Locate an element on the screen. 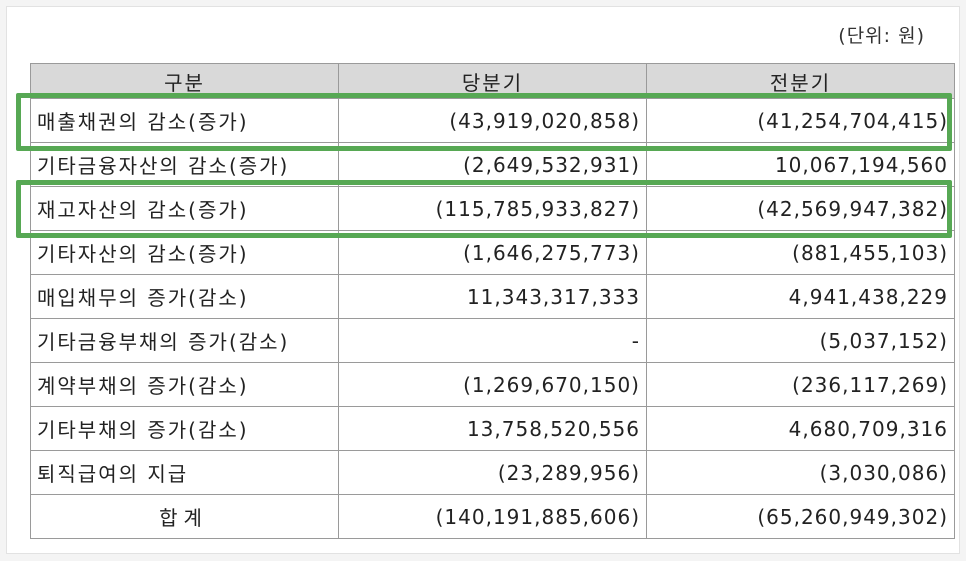 The height and width of the screenshot is (561, 966). previous-value: (236,117,269) is located at coordinates (800, 384).